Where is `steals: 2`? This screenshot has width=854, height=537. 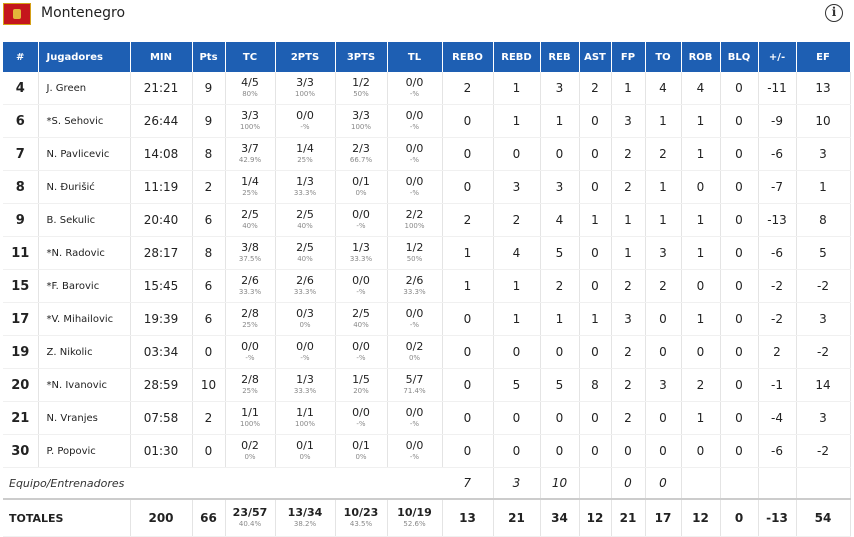 steals: 2 is located at coordinates (701, 385).